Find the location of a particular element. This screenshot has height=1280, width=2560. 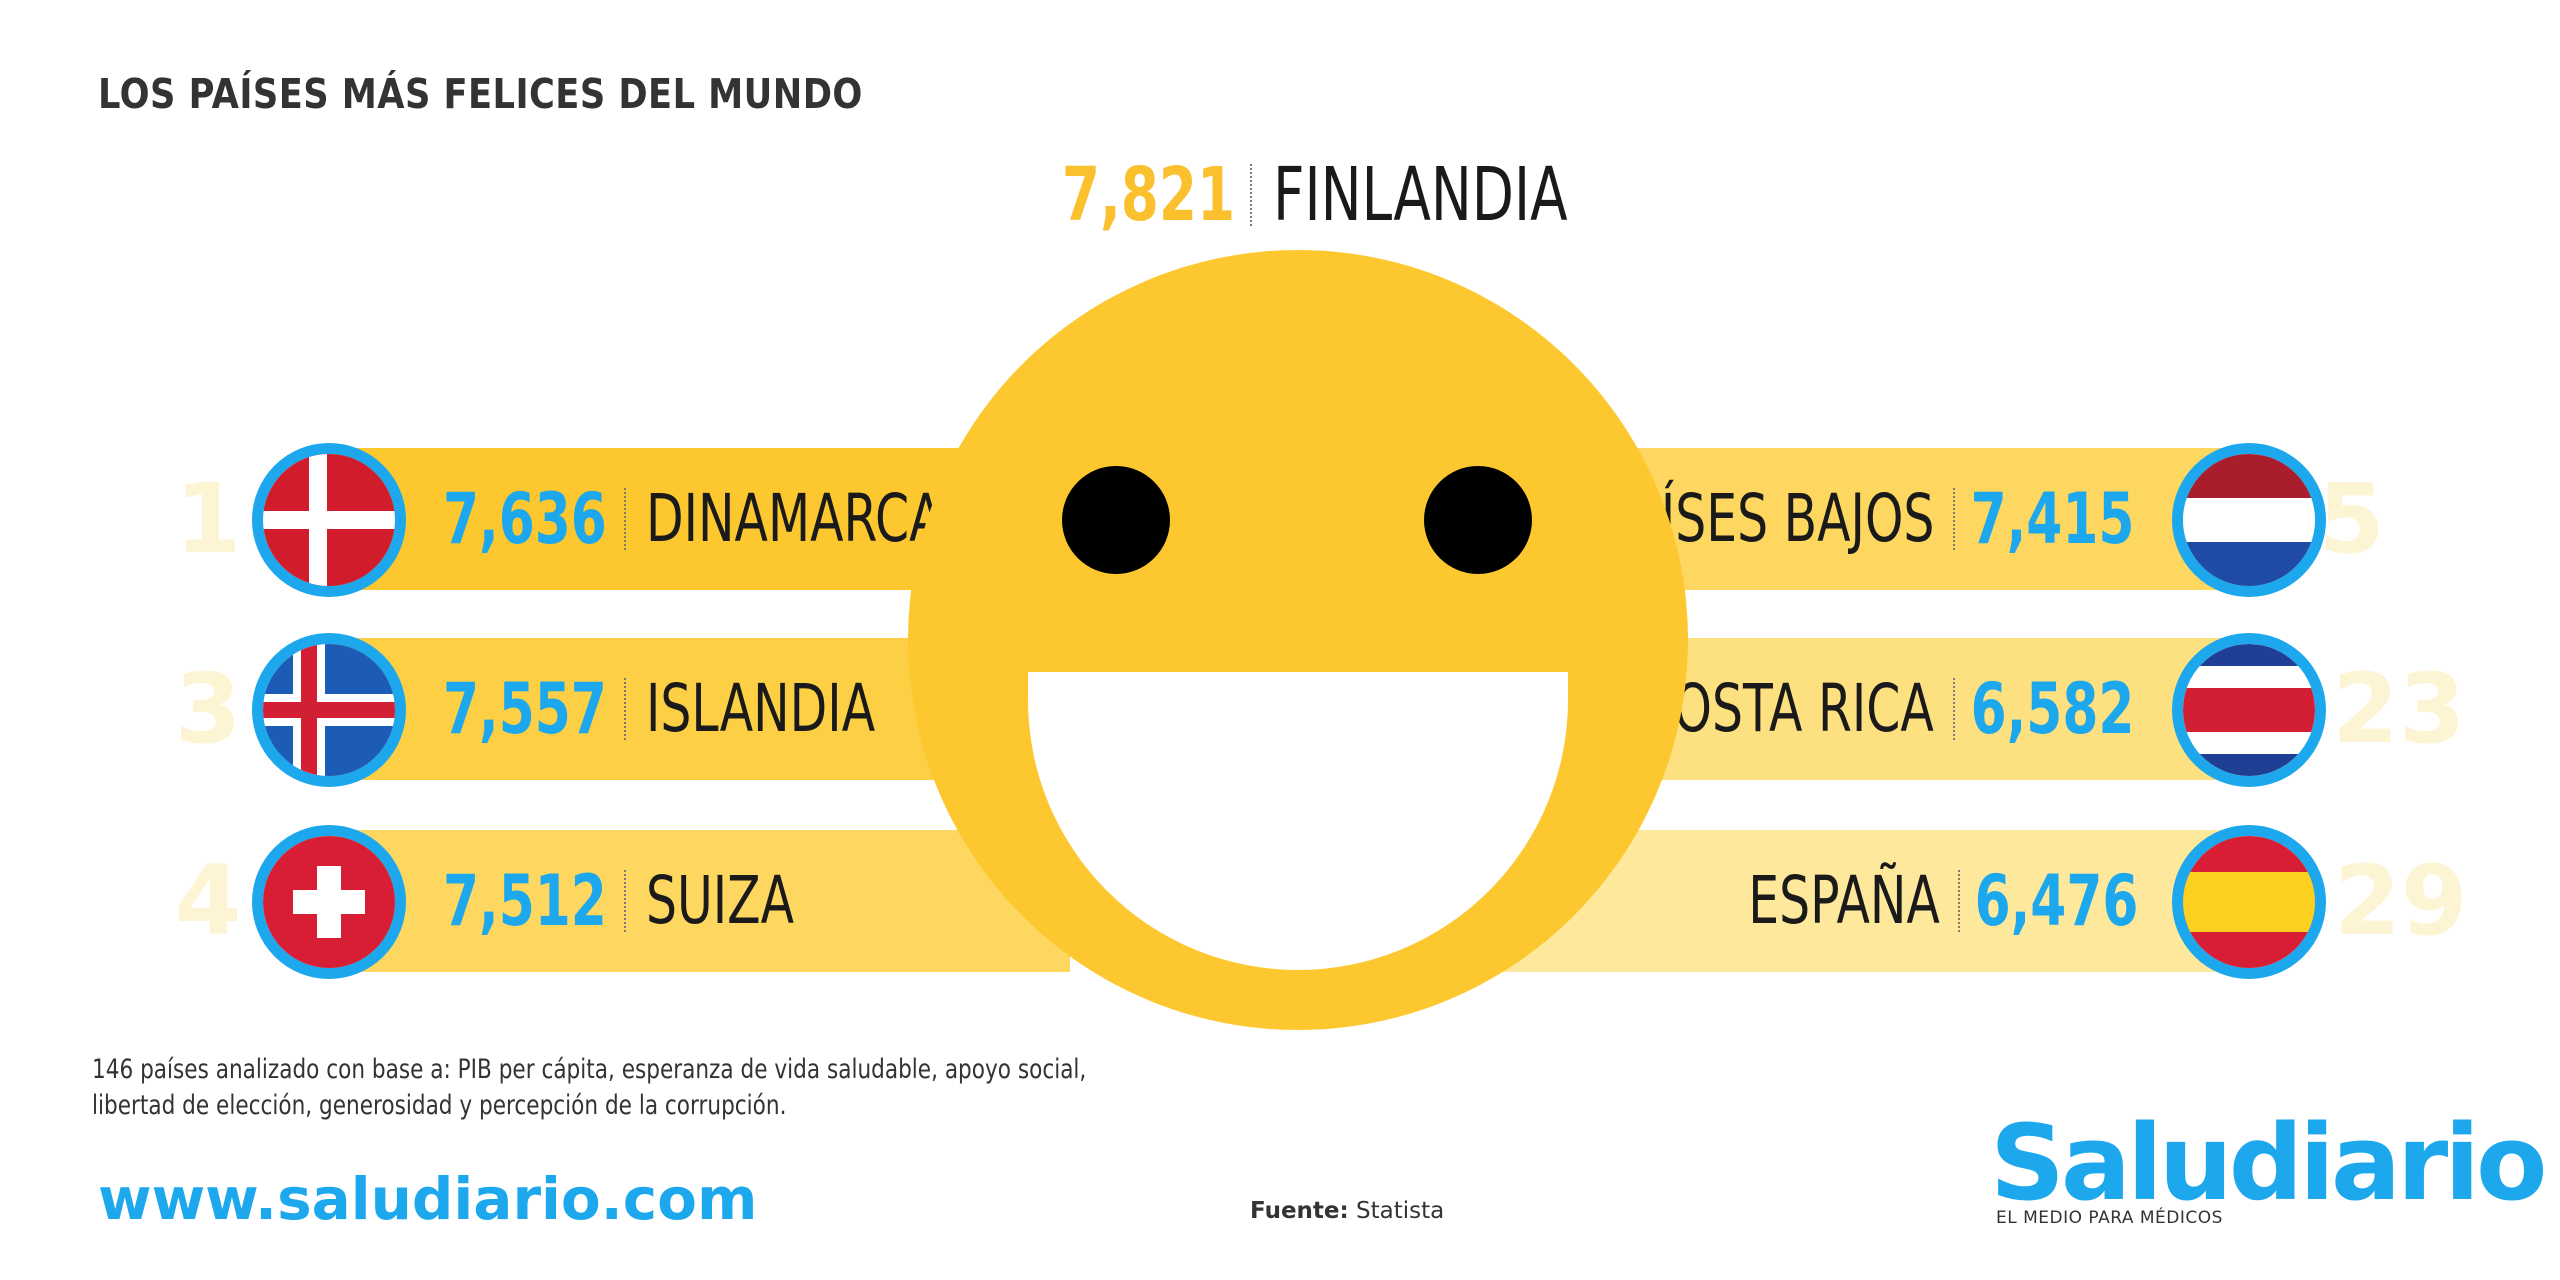

smiley-mouth is located at coordinates (1298, 821).